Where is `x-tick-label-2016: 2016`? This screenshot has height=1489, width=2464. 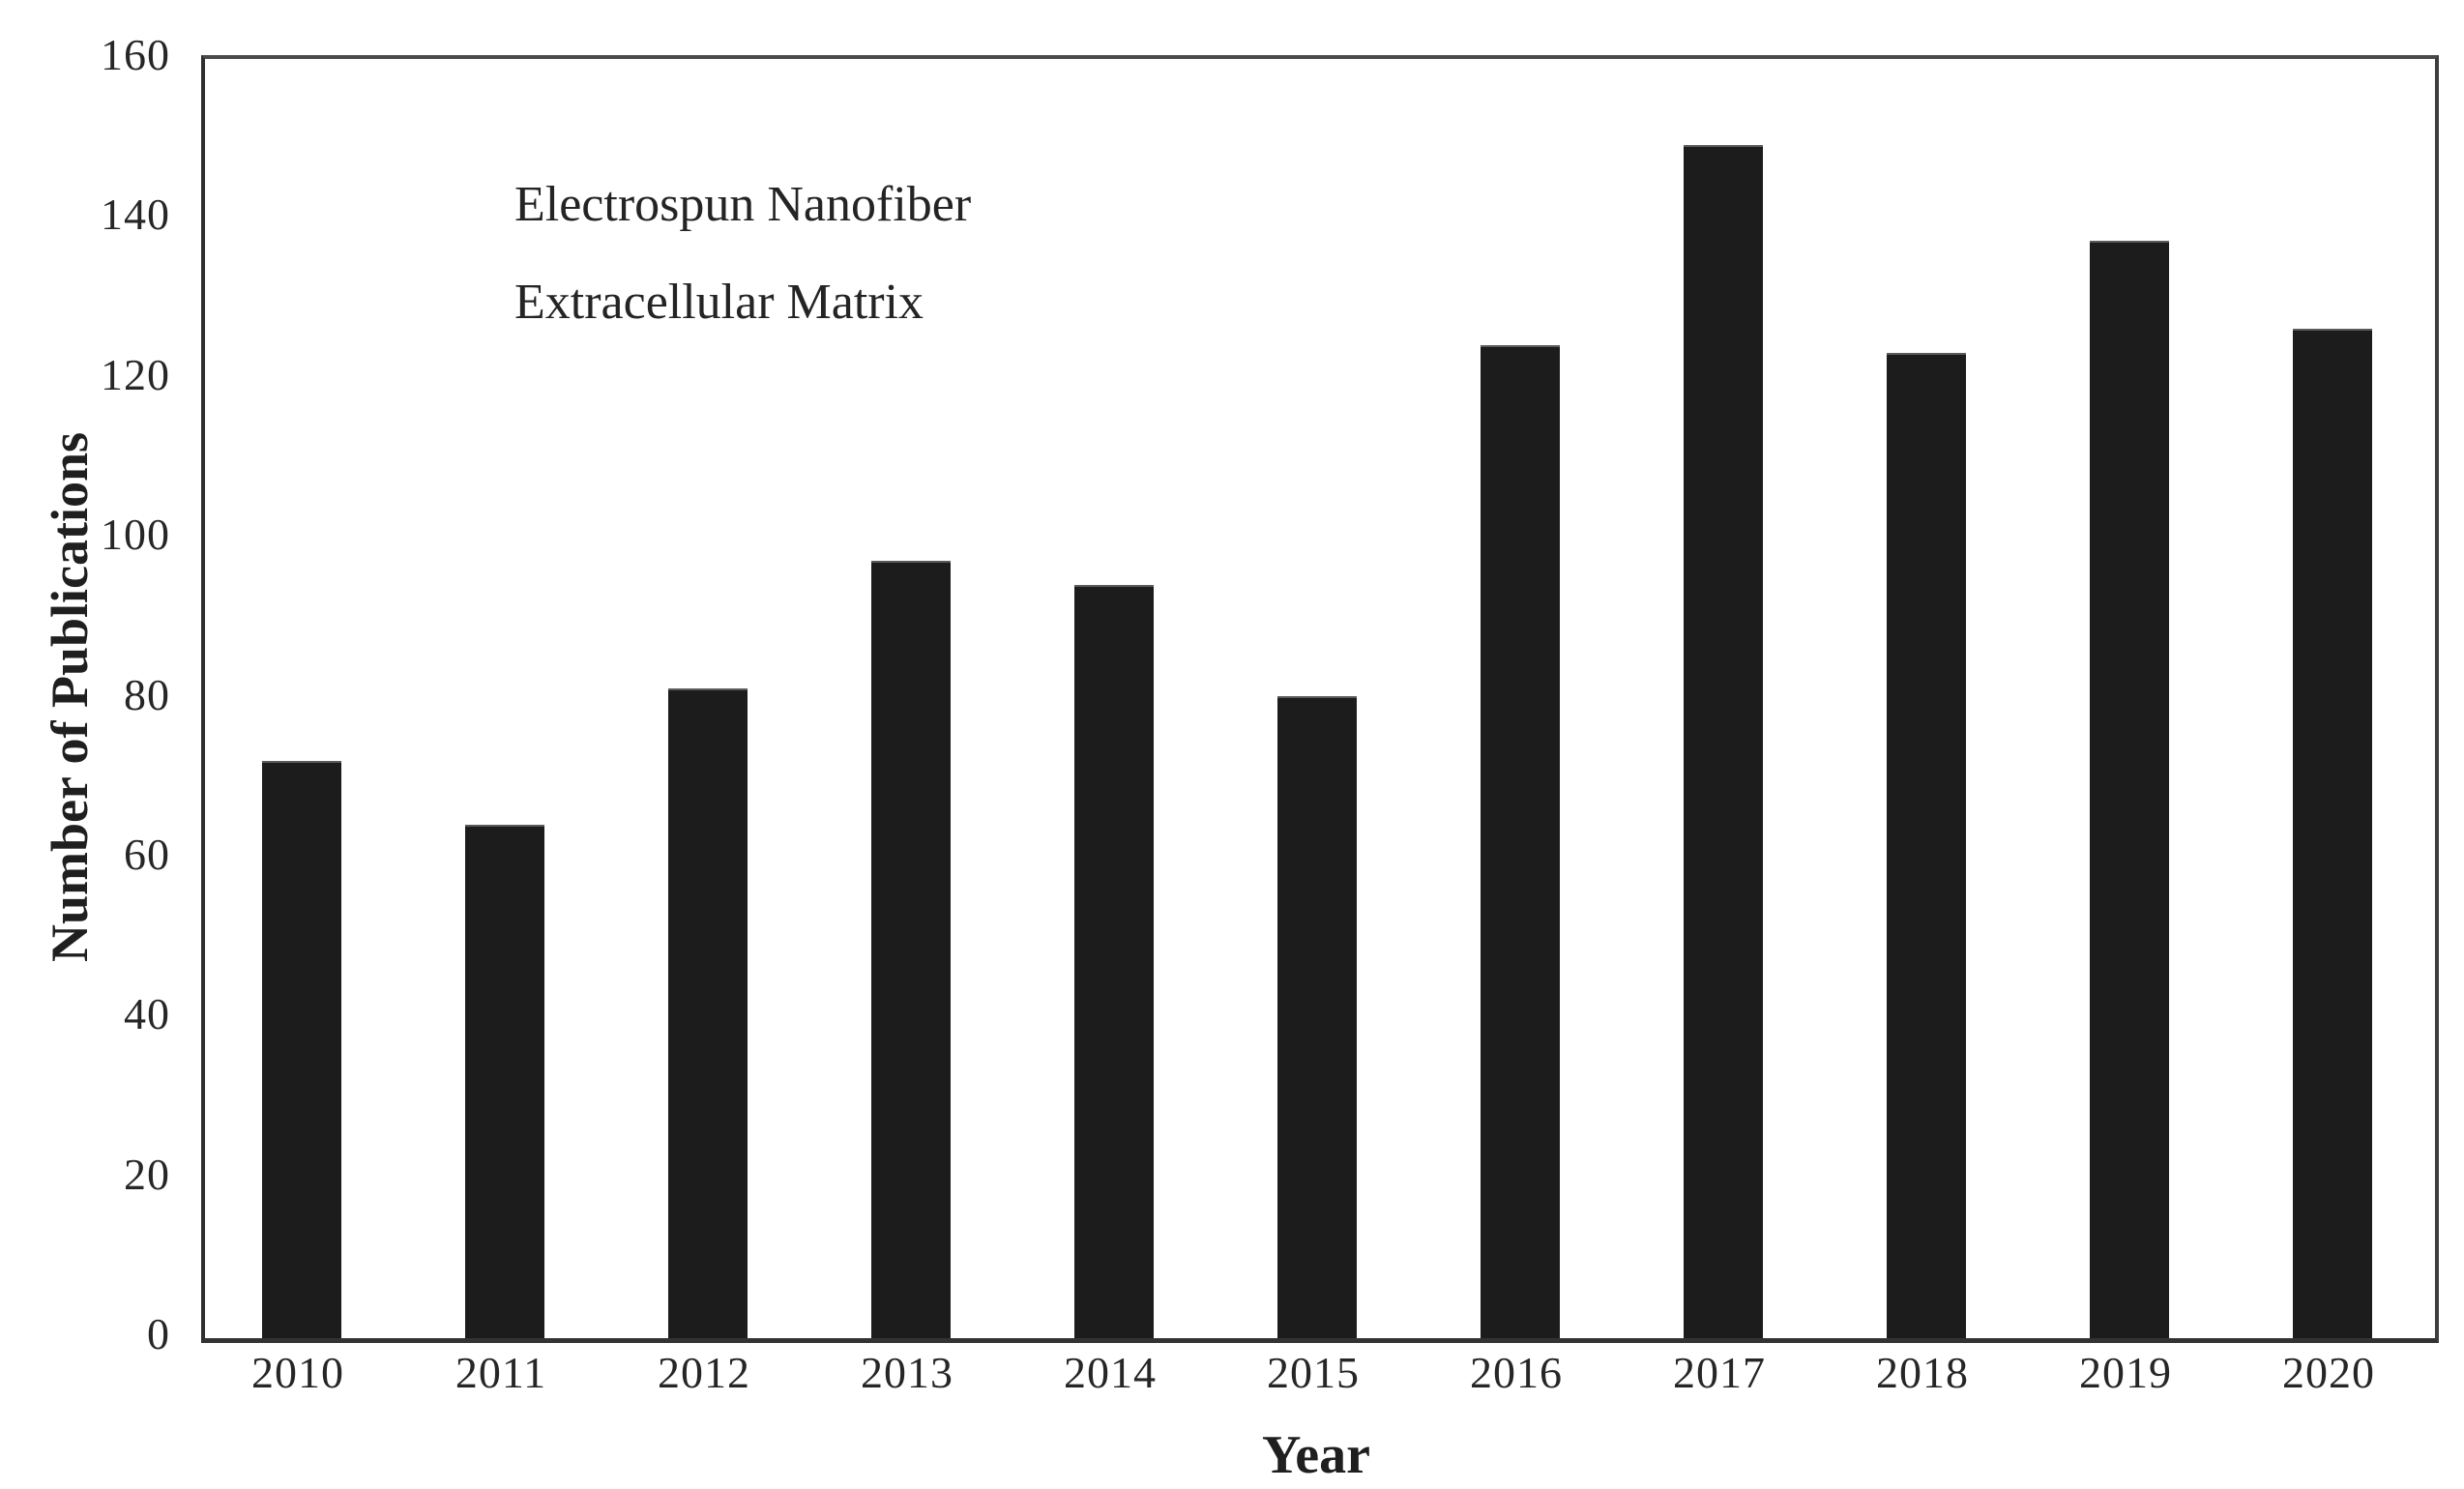 x-tick-label-2016: 2016 is located at coordinates (1516, 1372).